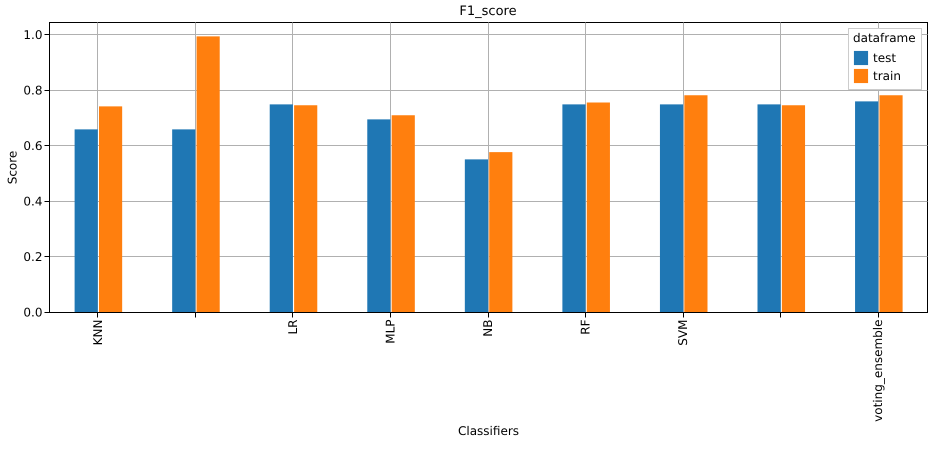 Image resolution: width=939 pixels, height=463 pixels. What do you see at coordinates (683, 333) in the screenshot?
I see `x-tick-label: SVM` at bounding box center [683, 333].